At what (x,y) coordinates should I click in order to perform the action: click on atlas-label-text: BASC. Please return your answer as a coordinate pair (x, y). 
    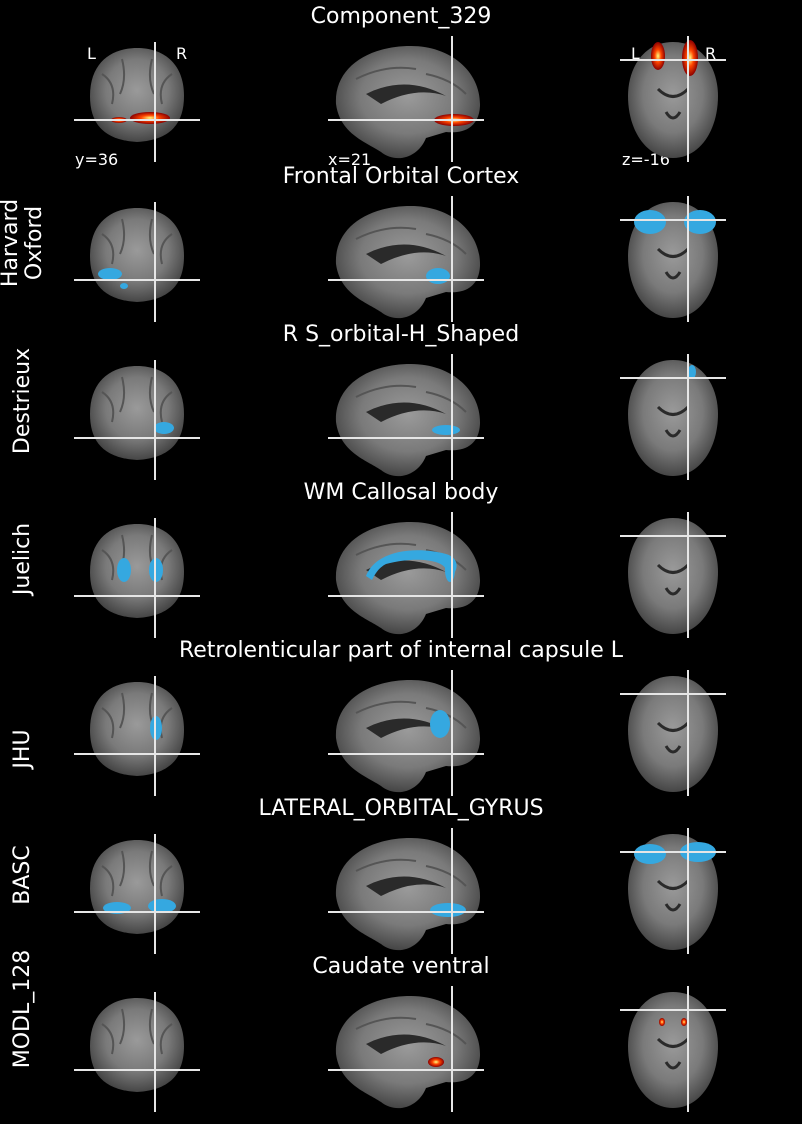
    Looking at the image, I should click on (22, 875).